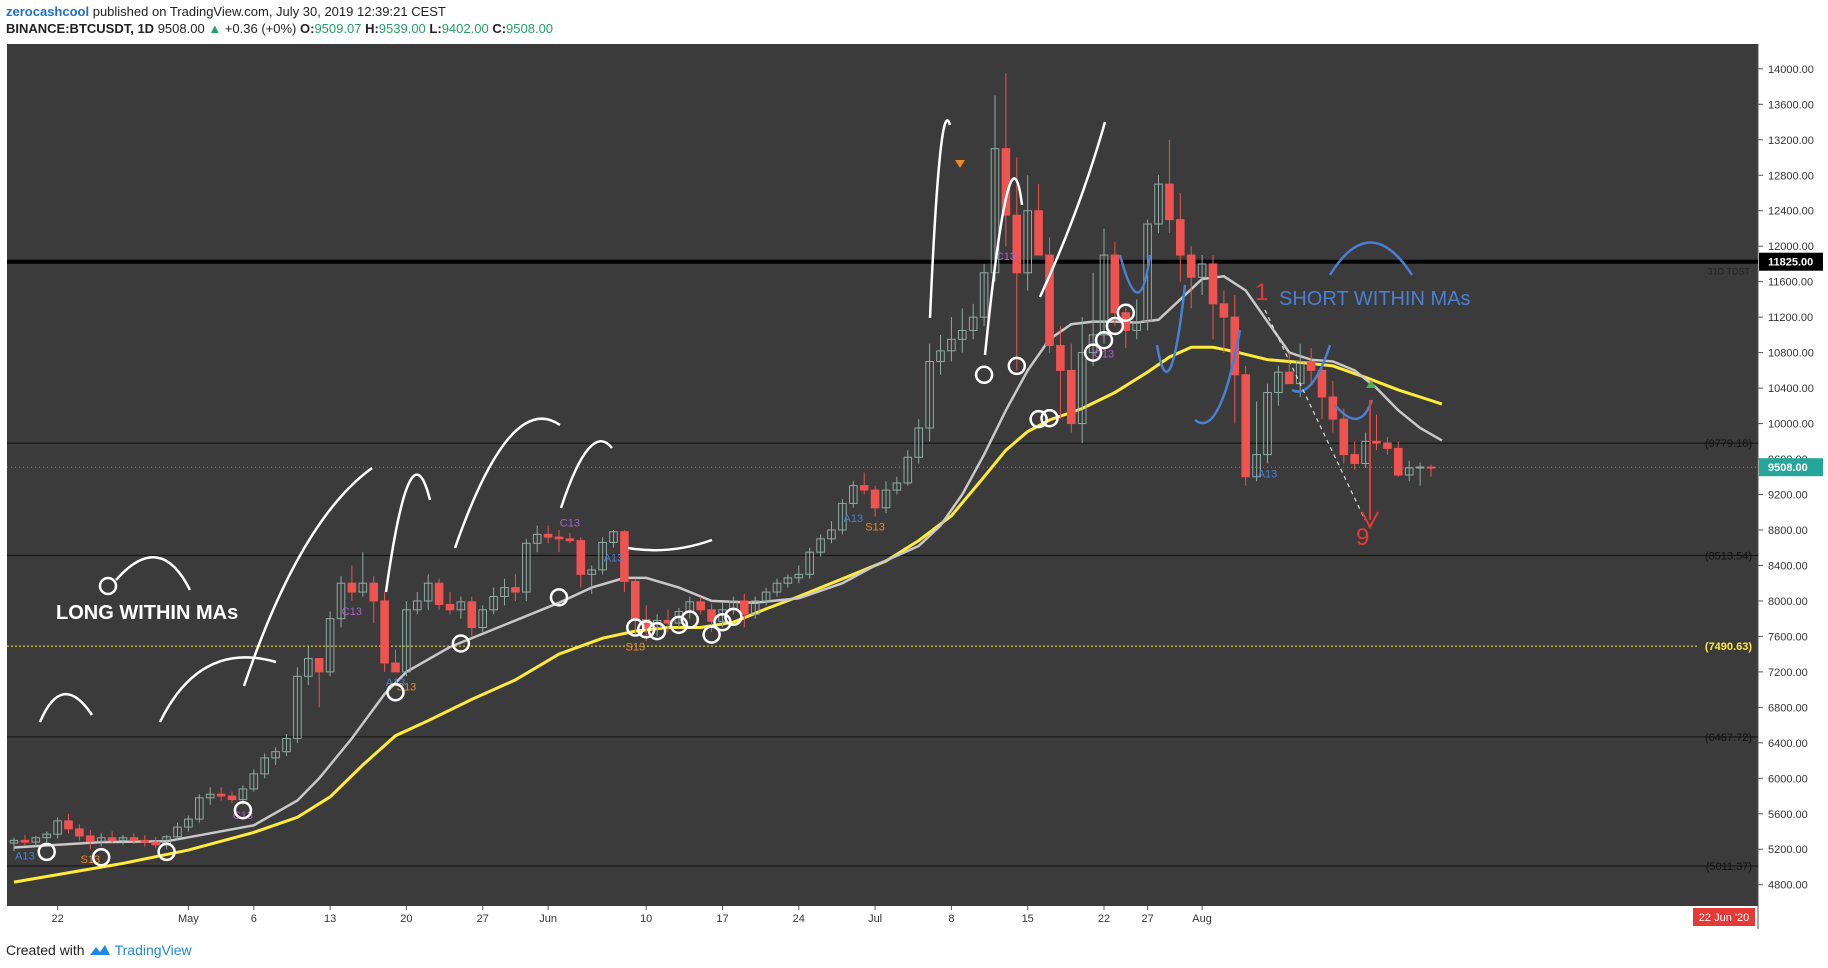 The image size is (1828, 968). Describe the element at coordinates (1788, 673) in the screenshot. I see `y-tick-label: 7200.00` at that location.